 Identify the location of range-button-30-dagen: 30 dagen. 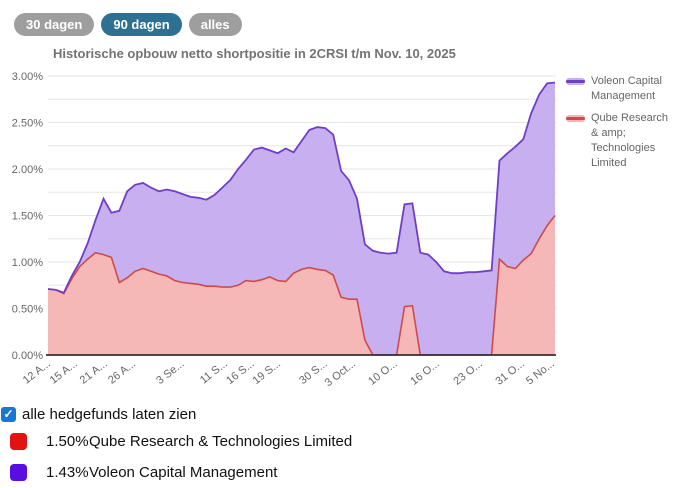
(54, 24).